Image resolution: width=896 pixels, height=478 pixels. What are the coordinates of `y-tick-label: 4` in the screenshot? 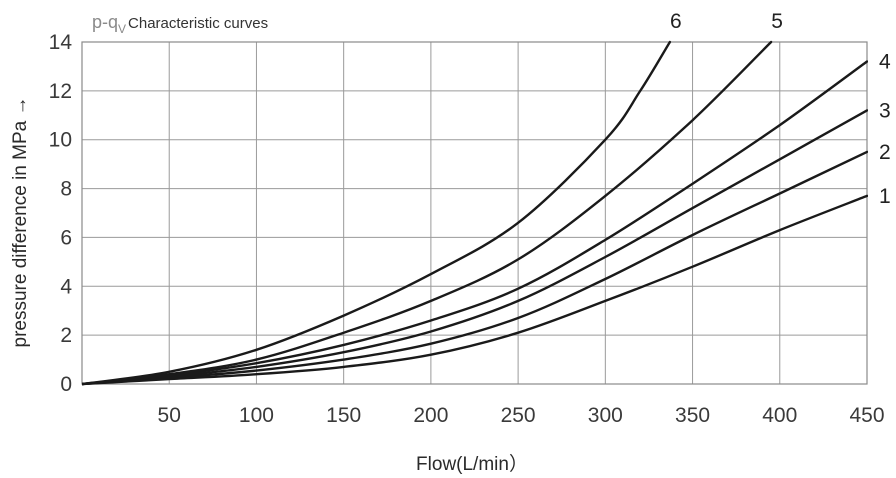 It's located at (66, 286).